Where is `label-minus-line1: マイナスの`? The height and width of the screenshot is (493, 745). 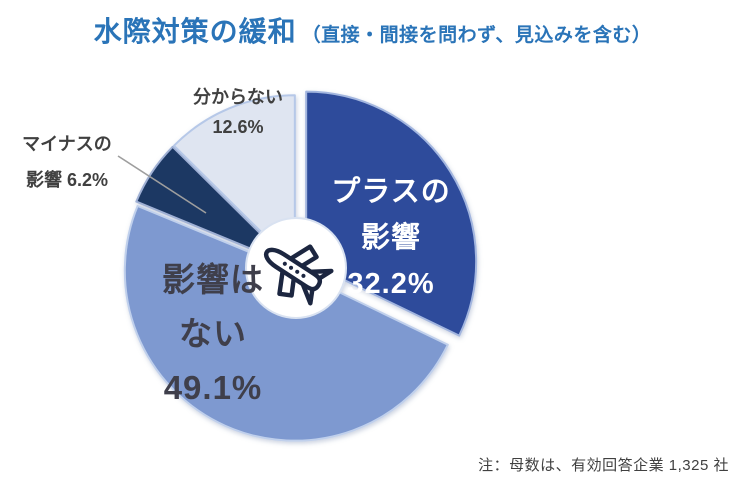
label-minus-line1: マイナスの is located at coordinates (67, 144).